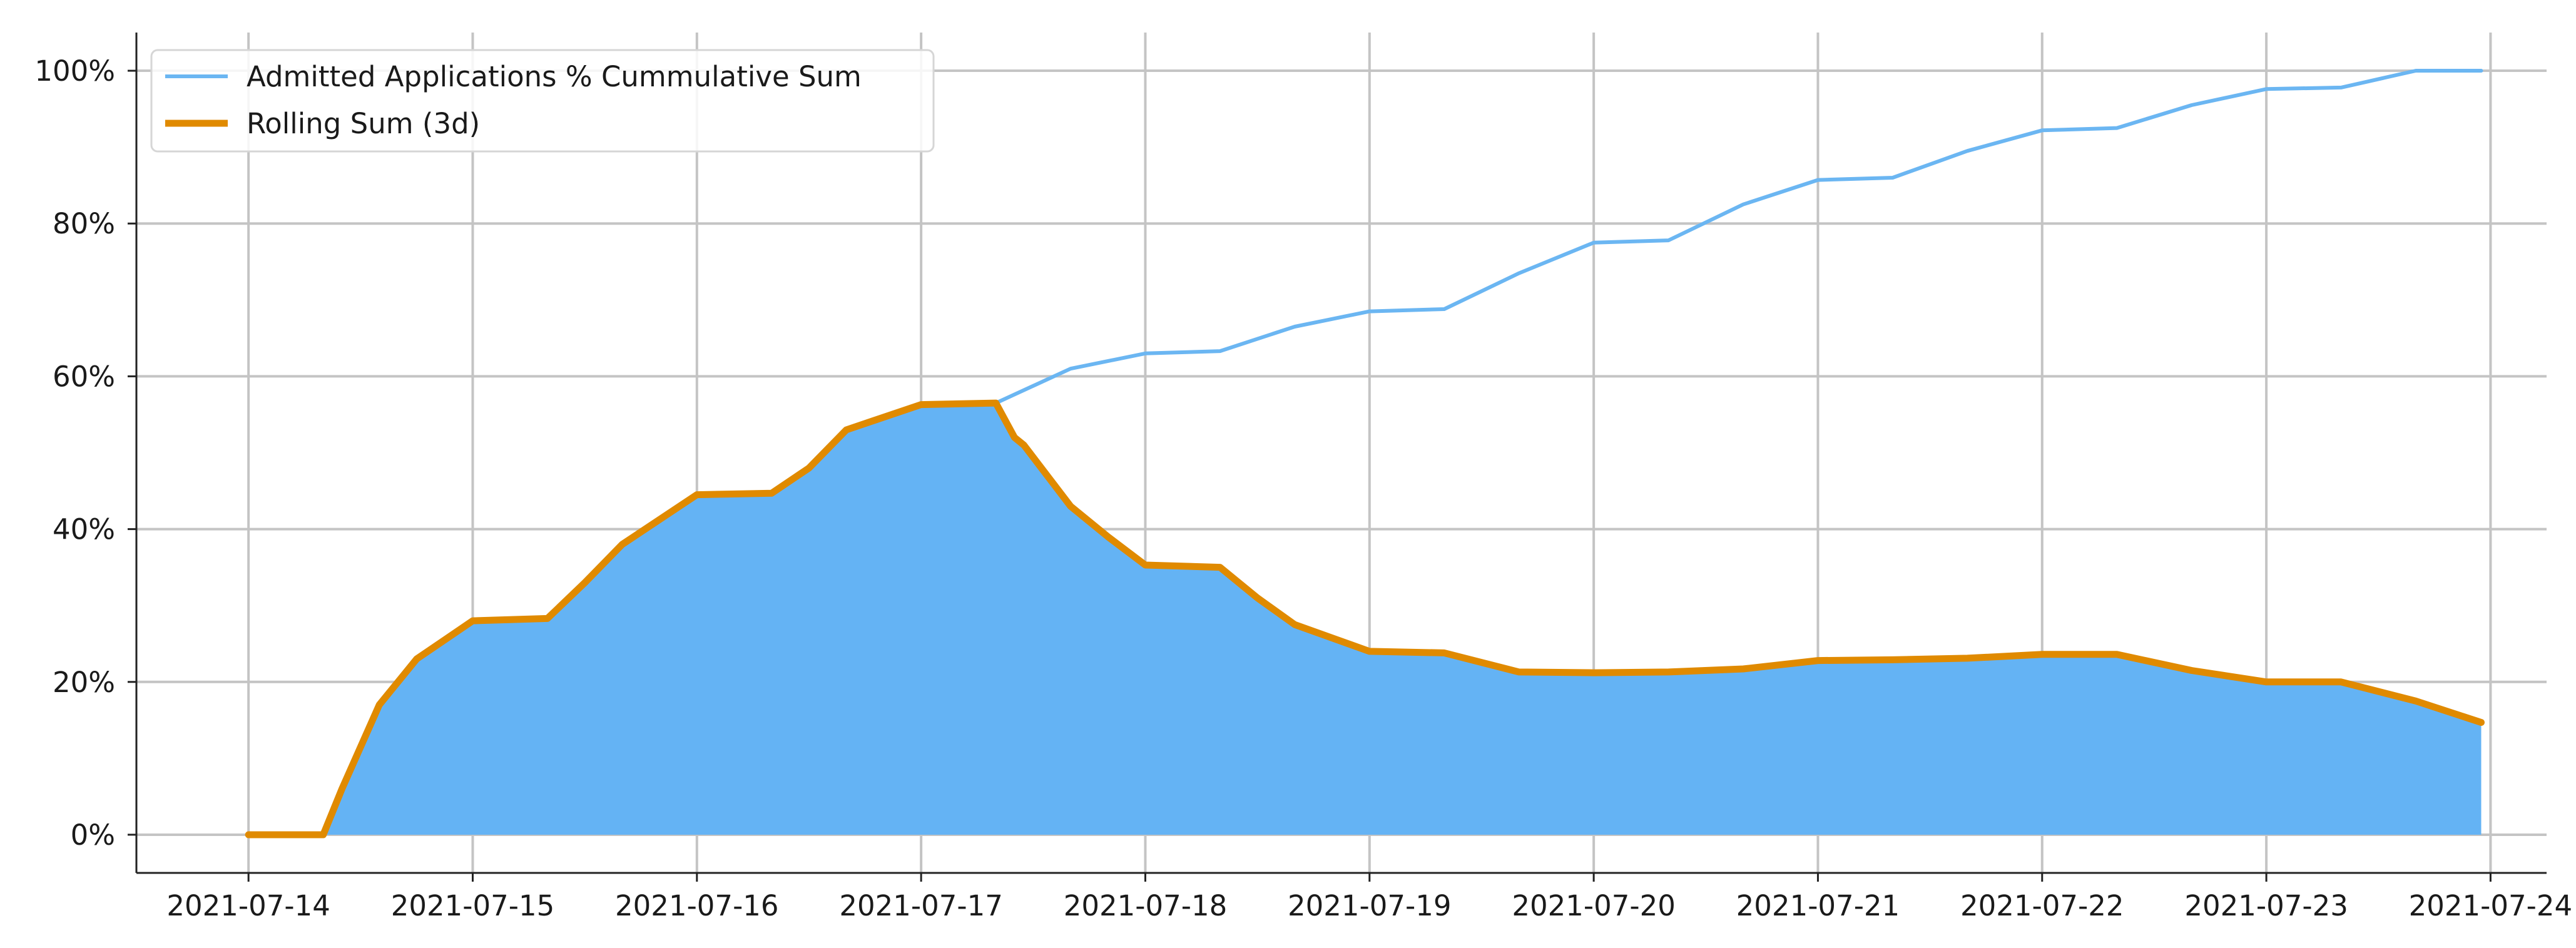 The height and width of the screenshot is (948, 2576). Describe the element at coordinates (697, 905) in the screenshot. I see `x-tick-label: 2021-07-16` at that location.